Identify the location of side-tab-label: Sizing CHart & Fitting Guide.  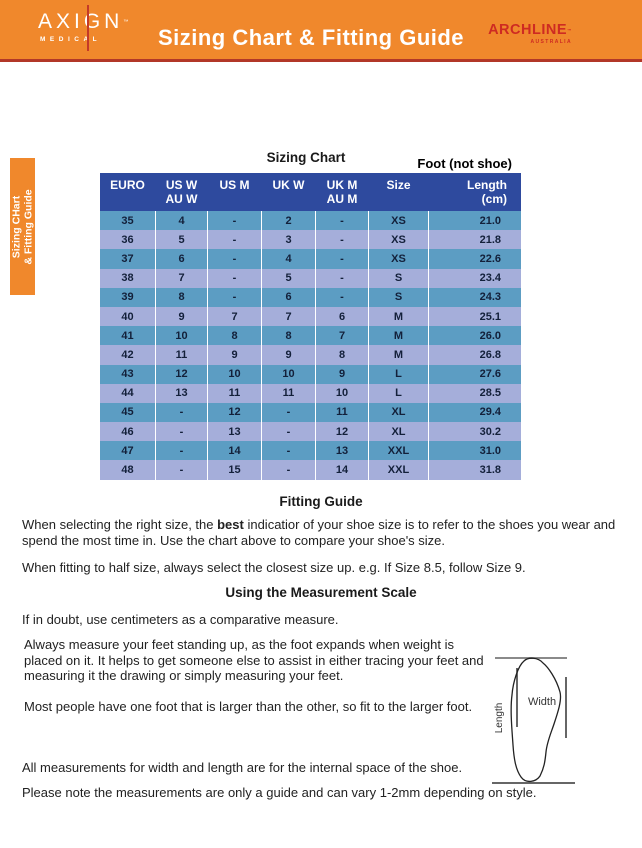
(22, 226).